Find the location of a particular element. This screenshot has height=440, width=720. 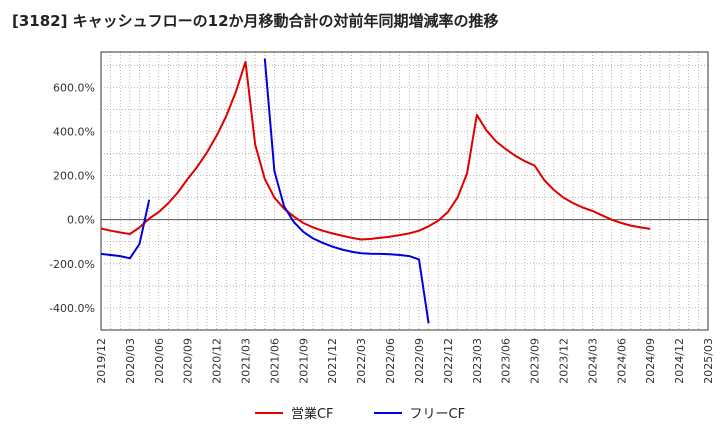

x-tick-label: 2022/12 is located at coordinates (448, 361).